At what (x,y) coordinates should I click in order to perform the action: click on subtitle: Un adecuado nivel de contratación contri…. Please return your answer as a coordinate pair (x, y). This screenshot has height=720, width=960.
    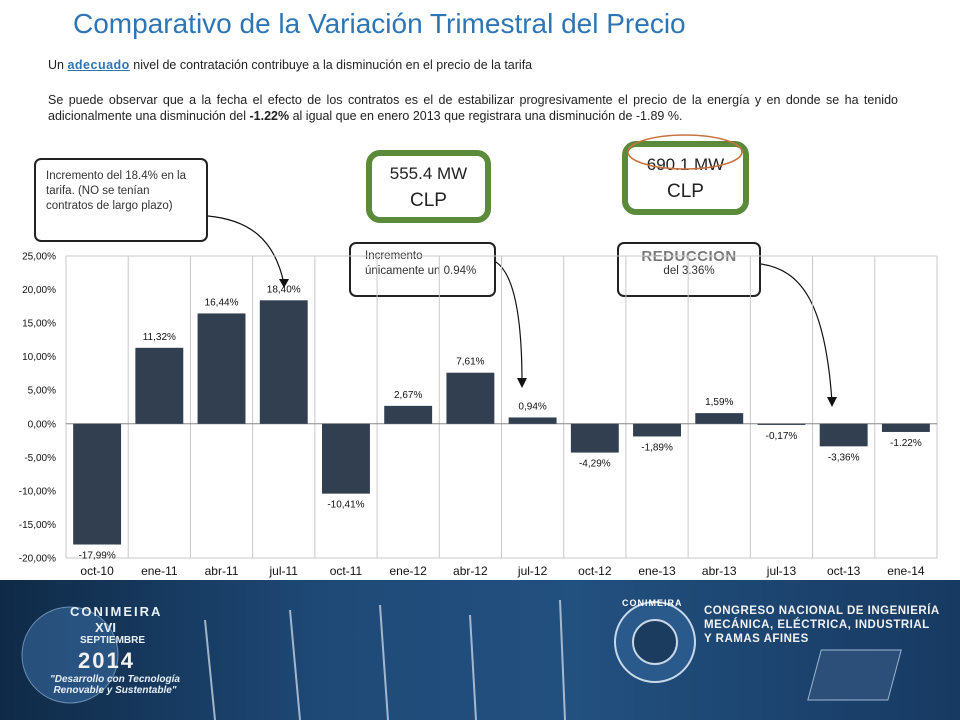
    Looking at the image, I should click on (290, 65).